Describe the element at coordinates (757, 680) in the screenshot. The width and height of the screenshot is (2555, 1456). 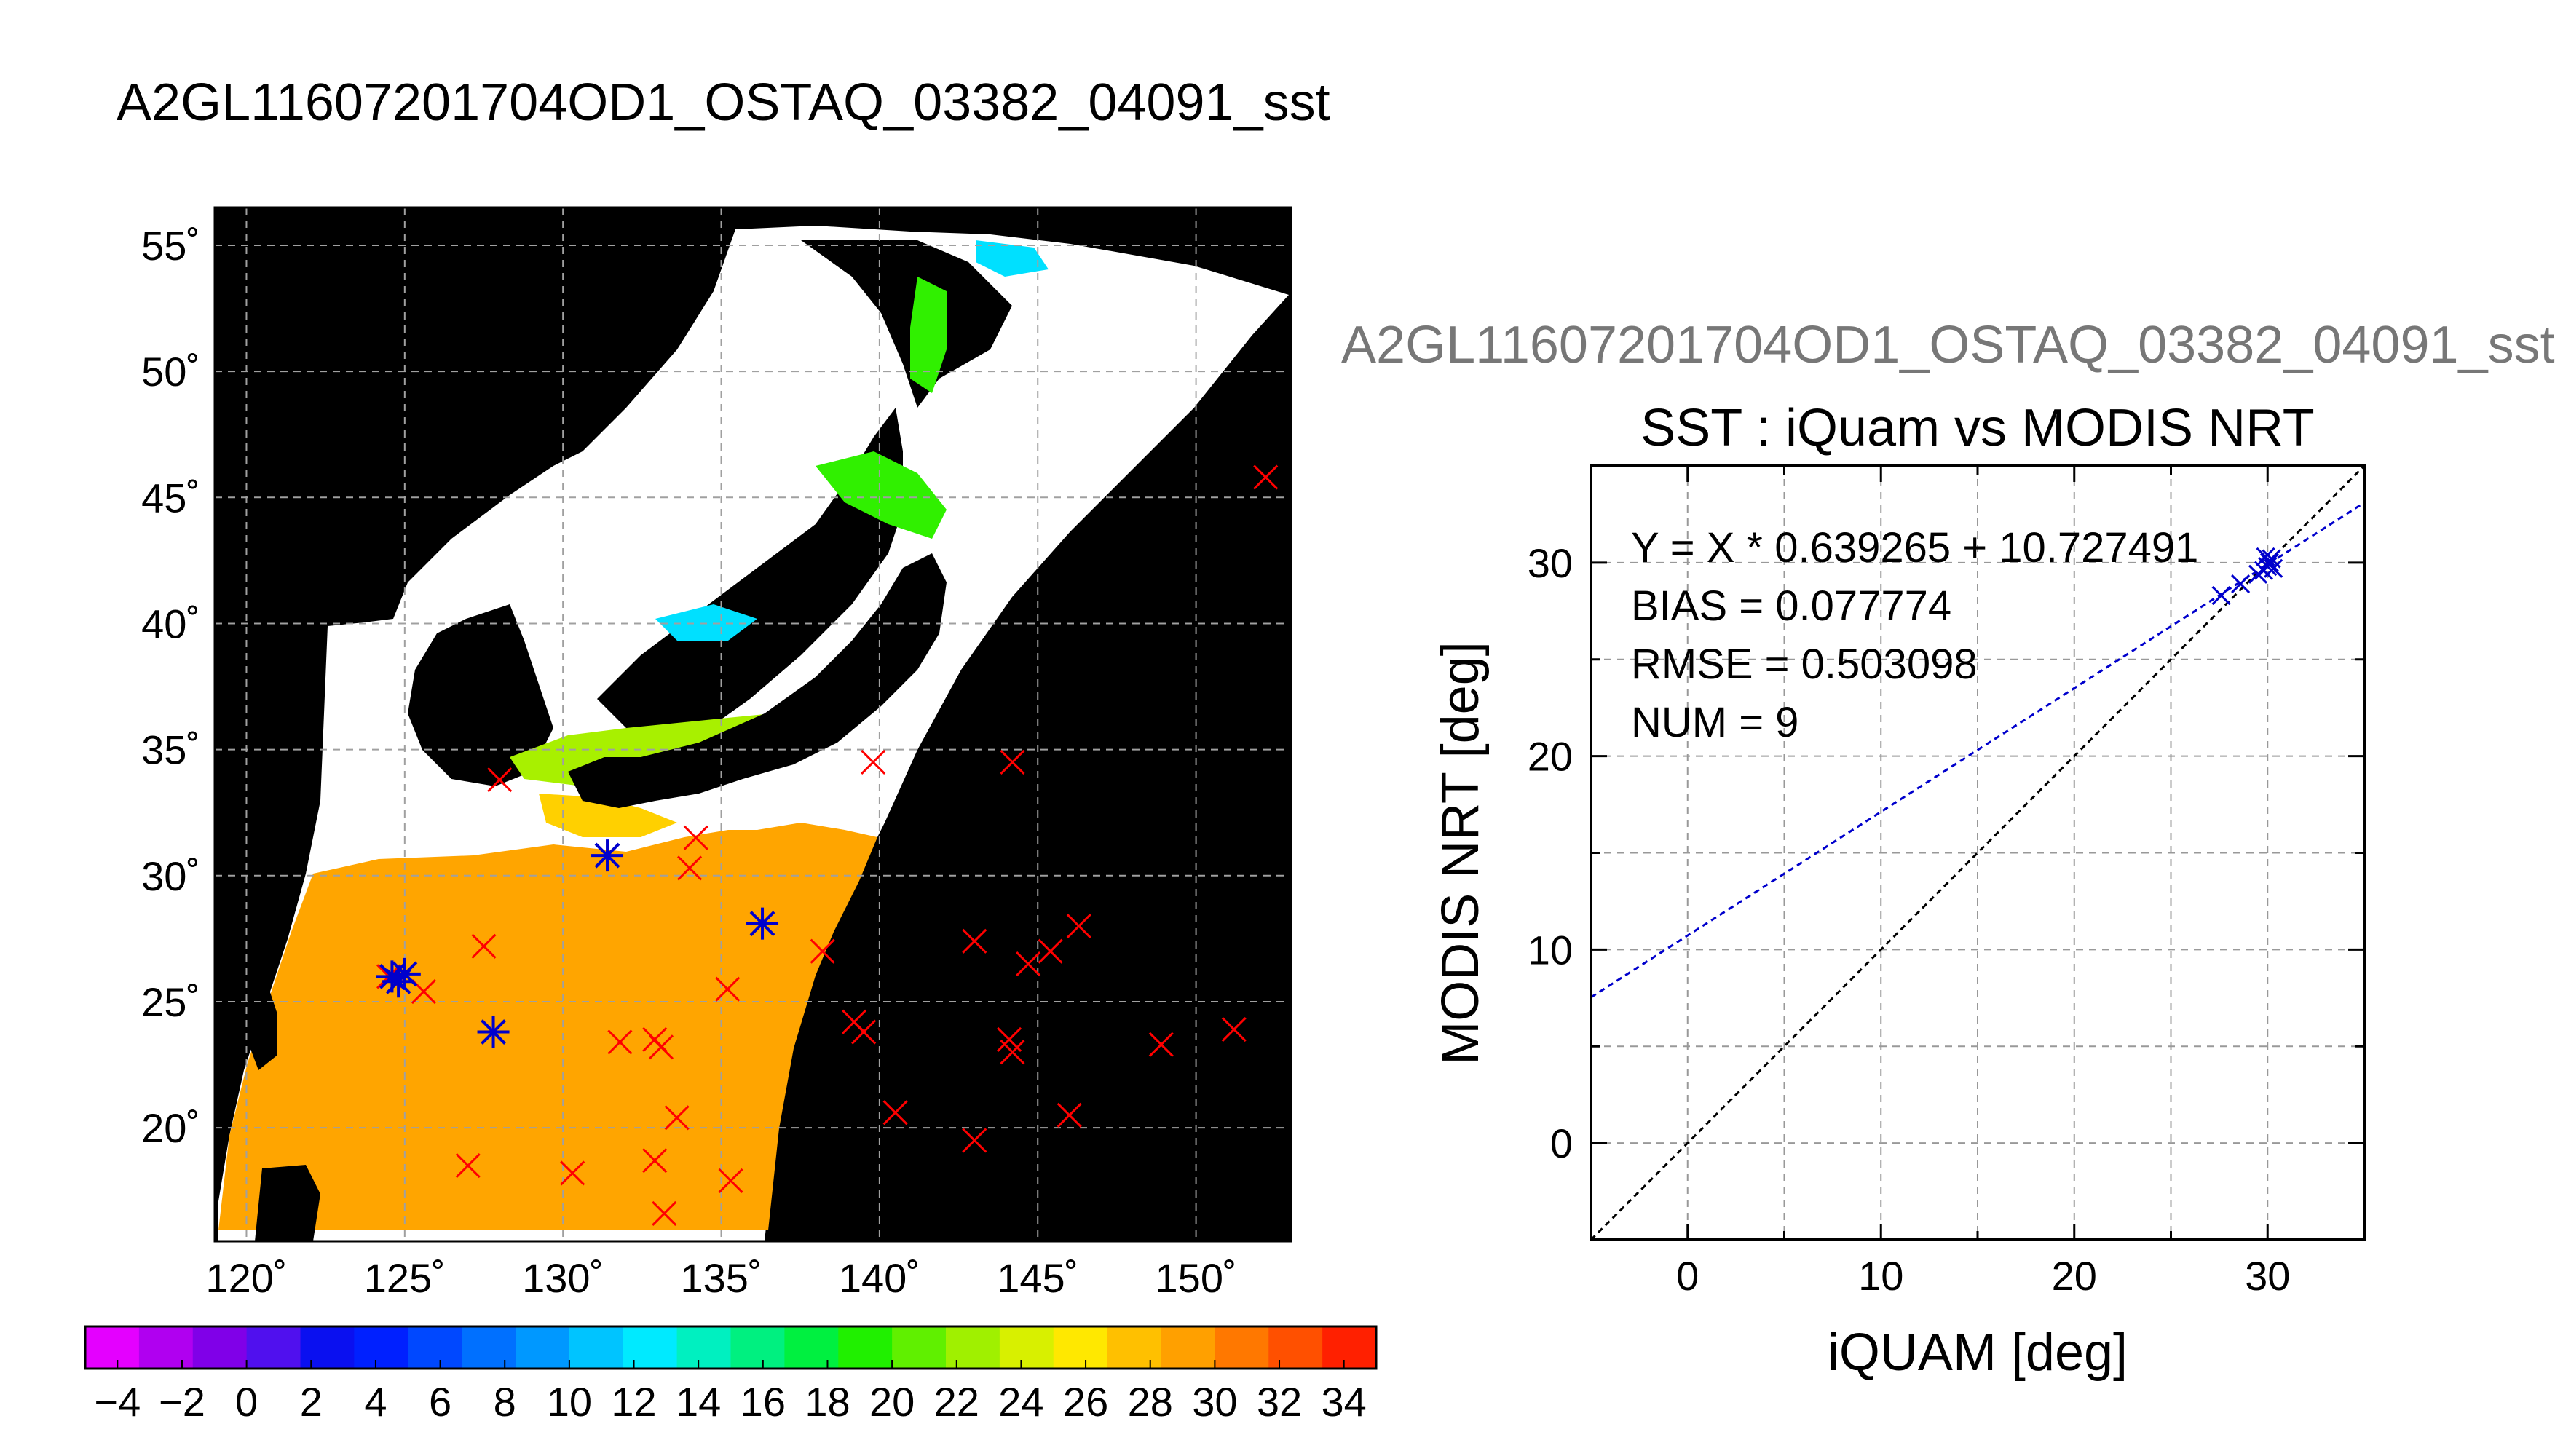
I see `japan-main-islands` at that location.